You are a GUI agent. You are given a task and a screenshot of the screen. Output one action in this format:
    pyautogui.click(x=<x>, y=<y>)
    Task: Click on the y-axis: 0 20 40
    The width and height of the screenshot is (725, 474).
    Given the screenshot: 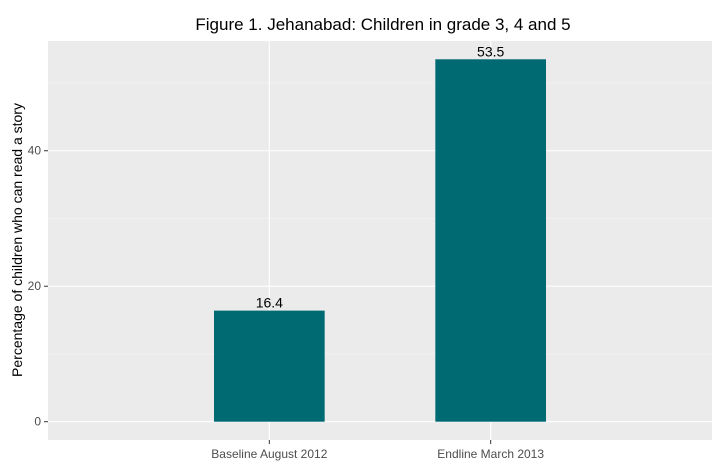 What is the action you would take?
    pyautogui.click(x=38, y=286)
    